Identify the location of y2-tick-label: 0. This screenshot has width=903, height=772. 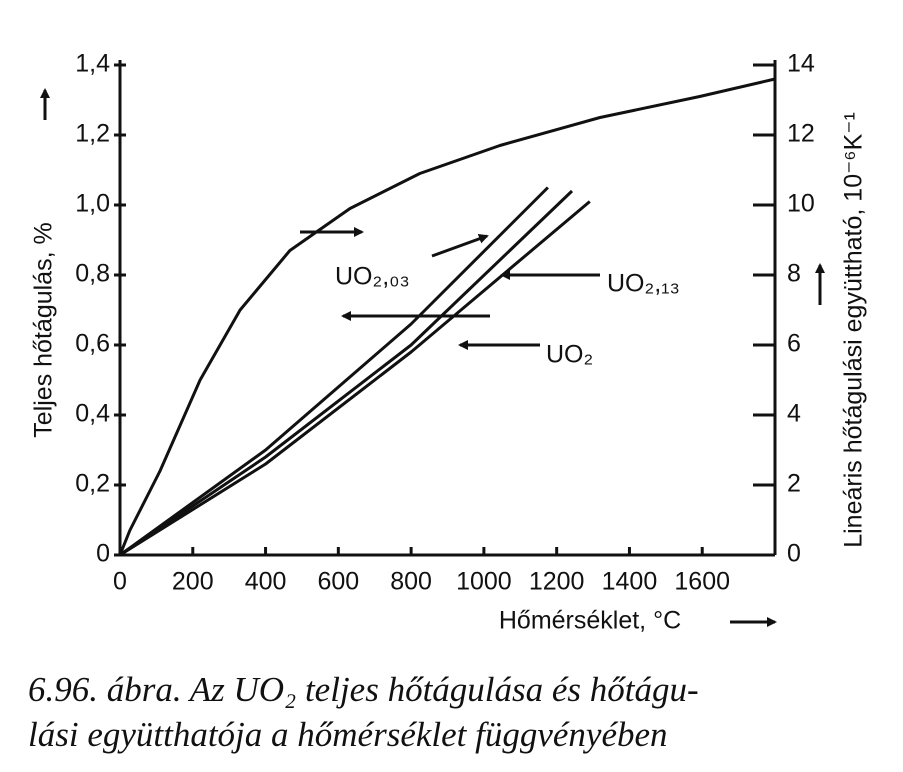
(794, 554).